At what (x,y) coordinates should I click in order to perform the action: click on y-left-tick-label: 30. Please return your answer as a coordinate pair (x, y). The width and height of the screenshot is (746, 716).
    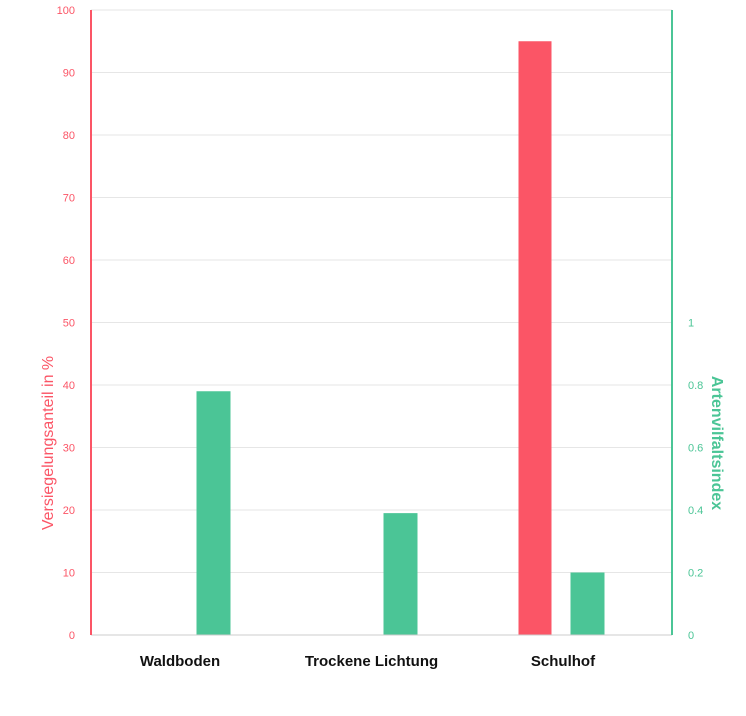
    Looking at the image, I should click on (69, 449).